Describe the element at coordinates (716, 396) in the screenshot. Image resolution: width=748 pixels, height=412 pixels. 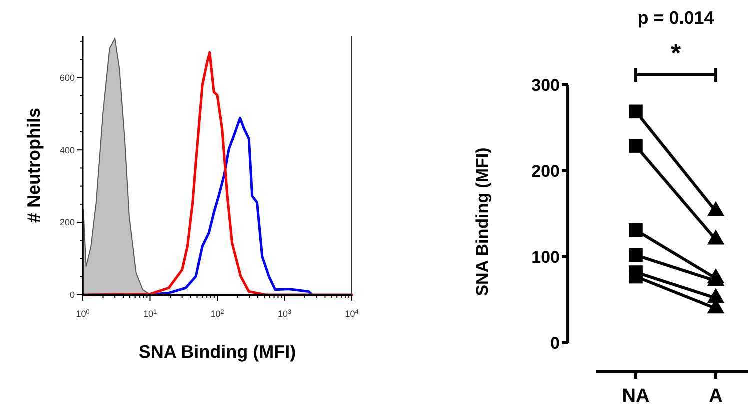
I see `x-tick-label: A` at that location.